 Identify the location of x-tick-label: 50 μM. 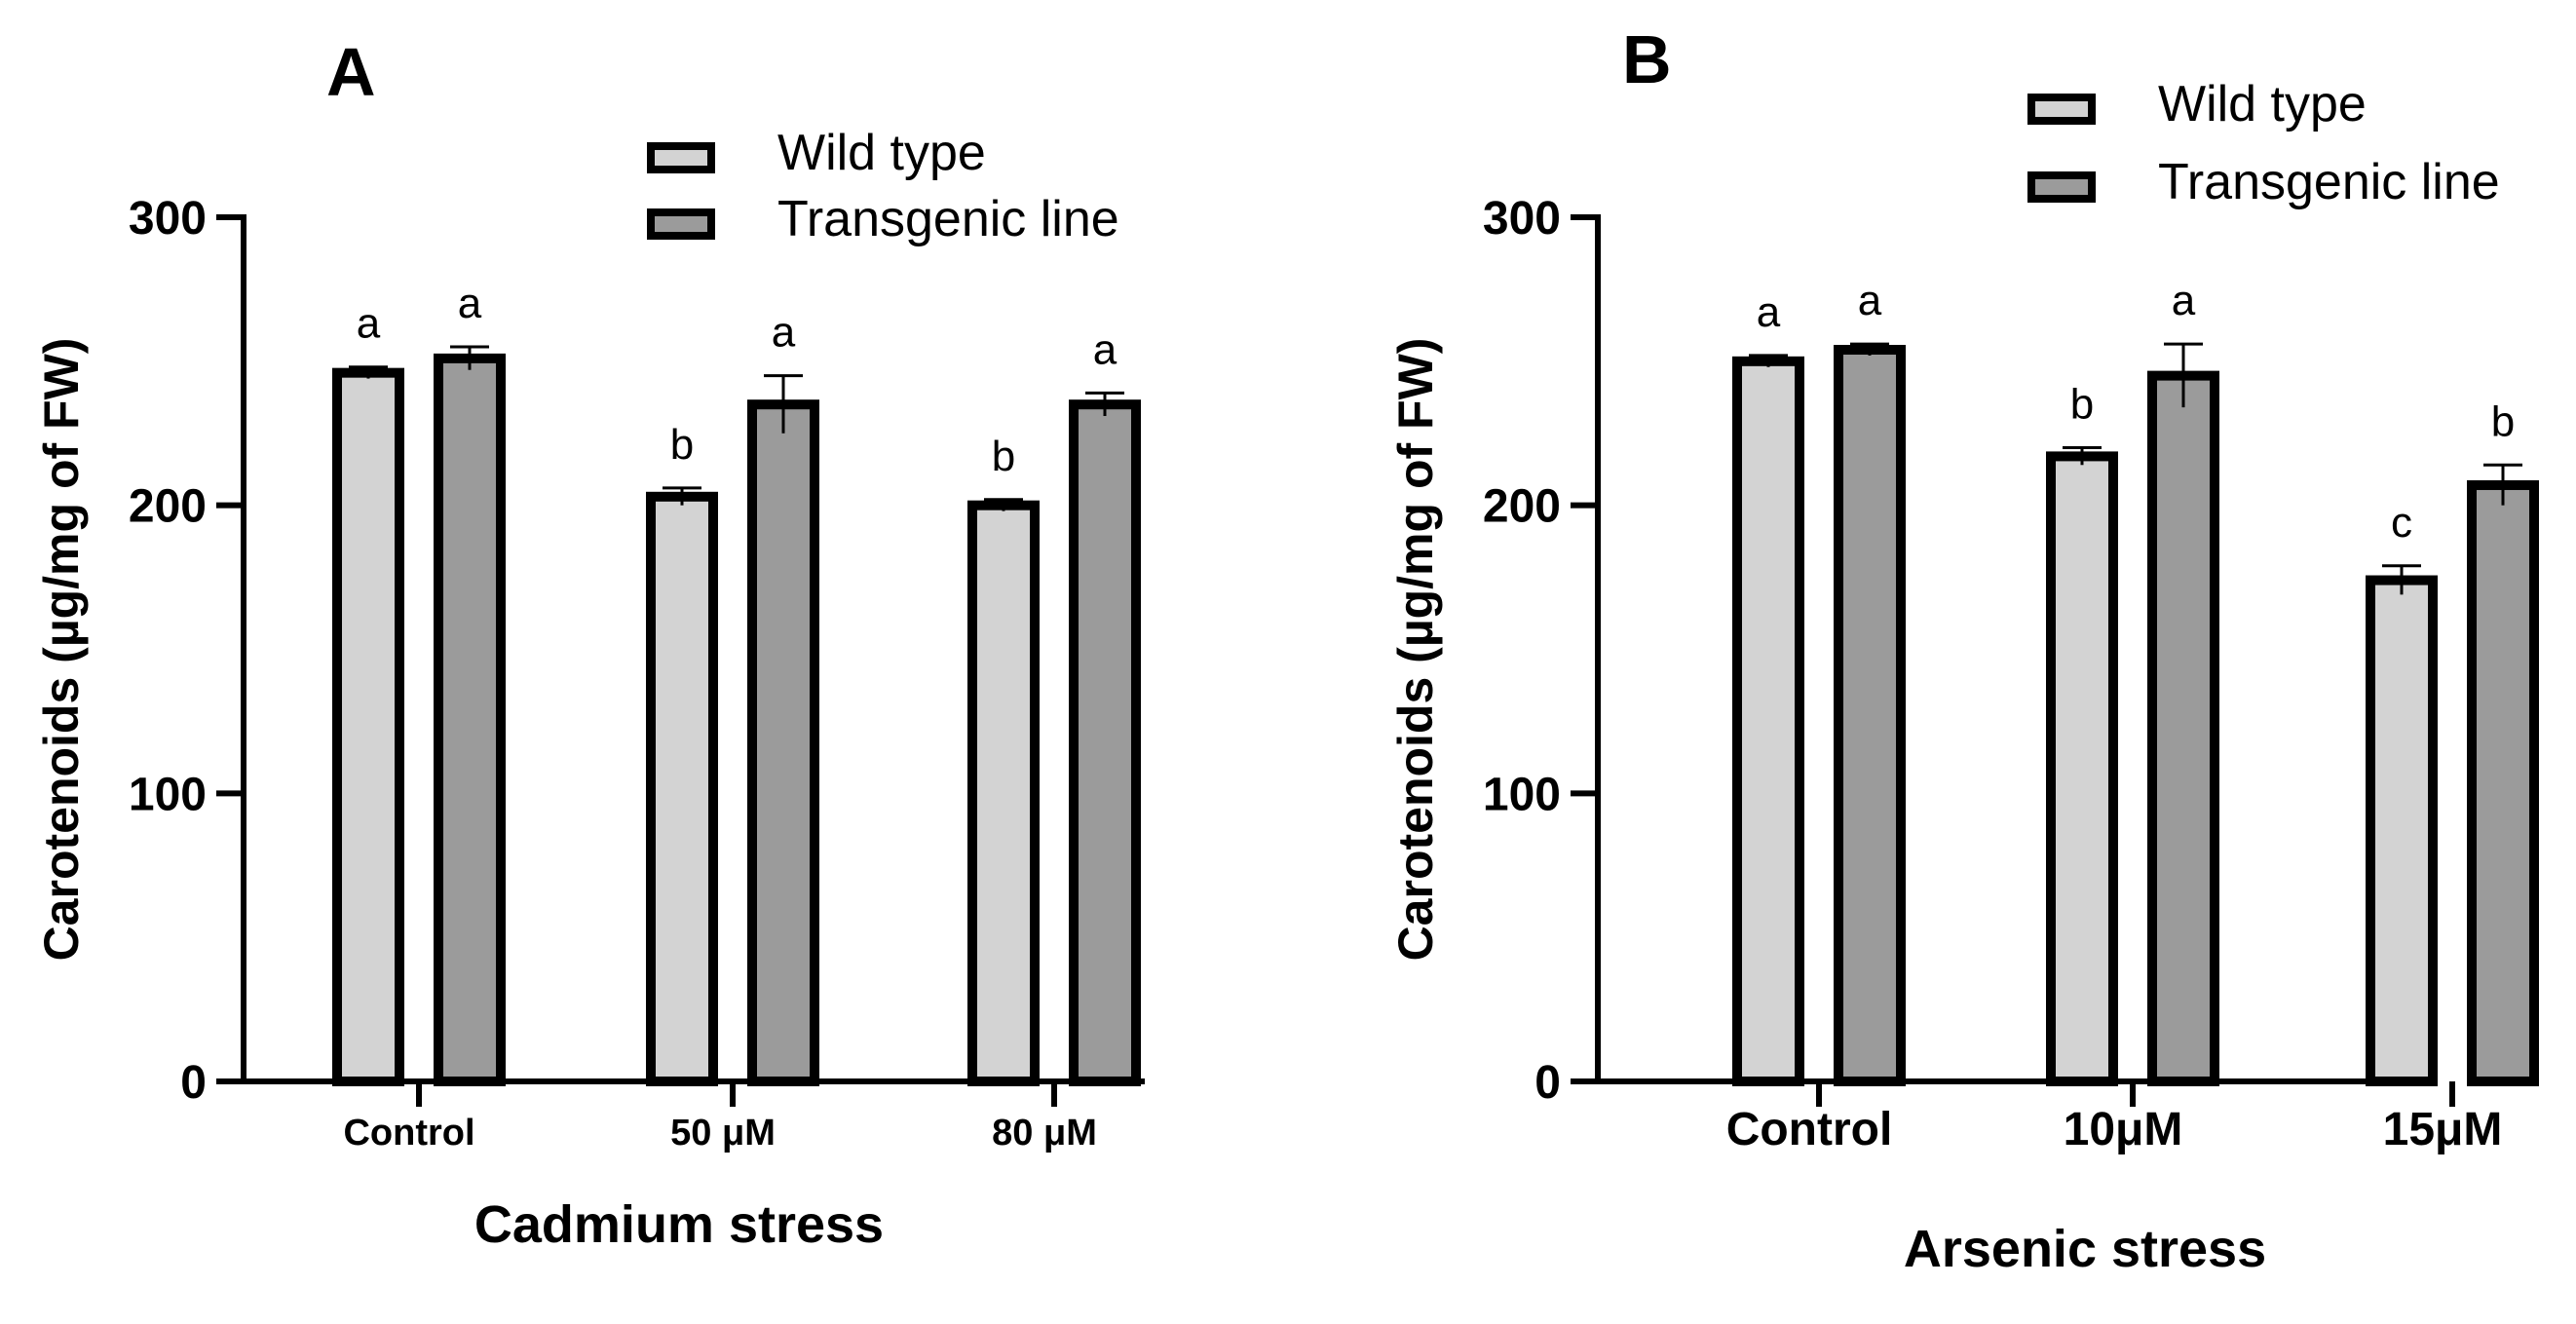
(723, 1133).